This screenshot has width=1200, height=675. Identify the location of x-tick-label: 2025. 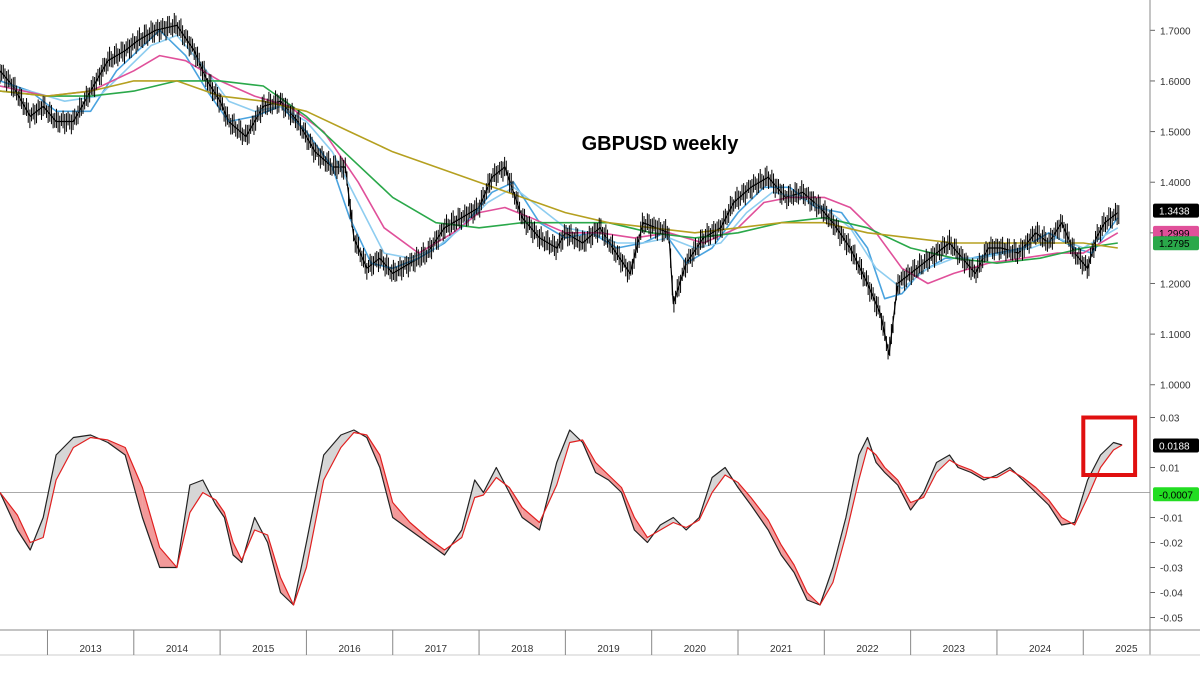
(1126, 649).